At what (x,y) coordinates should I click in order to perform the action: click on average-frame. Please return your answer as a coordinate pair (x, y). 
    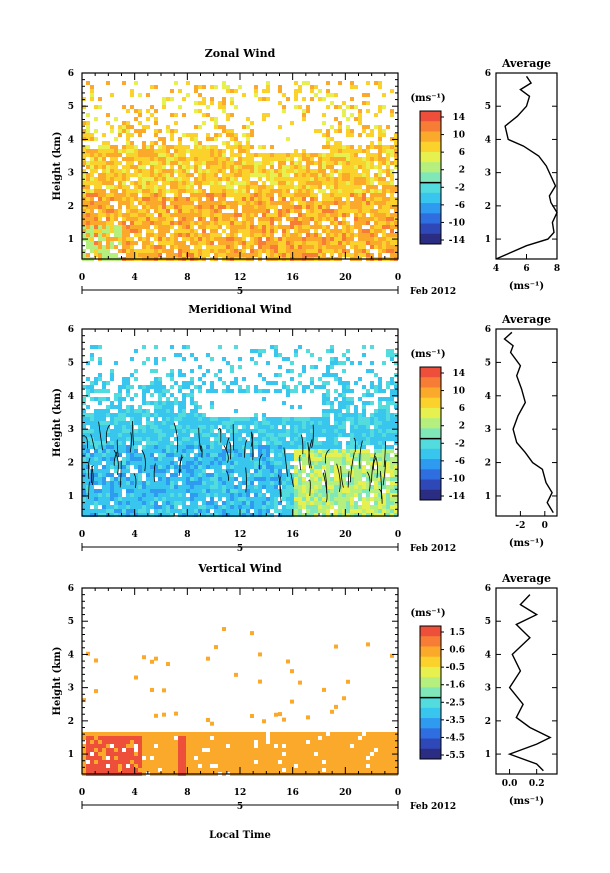
    Looking at the image, I should click on (526, 422).